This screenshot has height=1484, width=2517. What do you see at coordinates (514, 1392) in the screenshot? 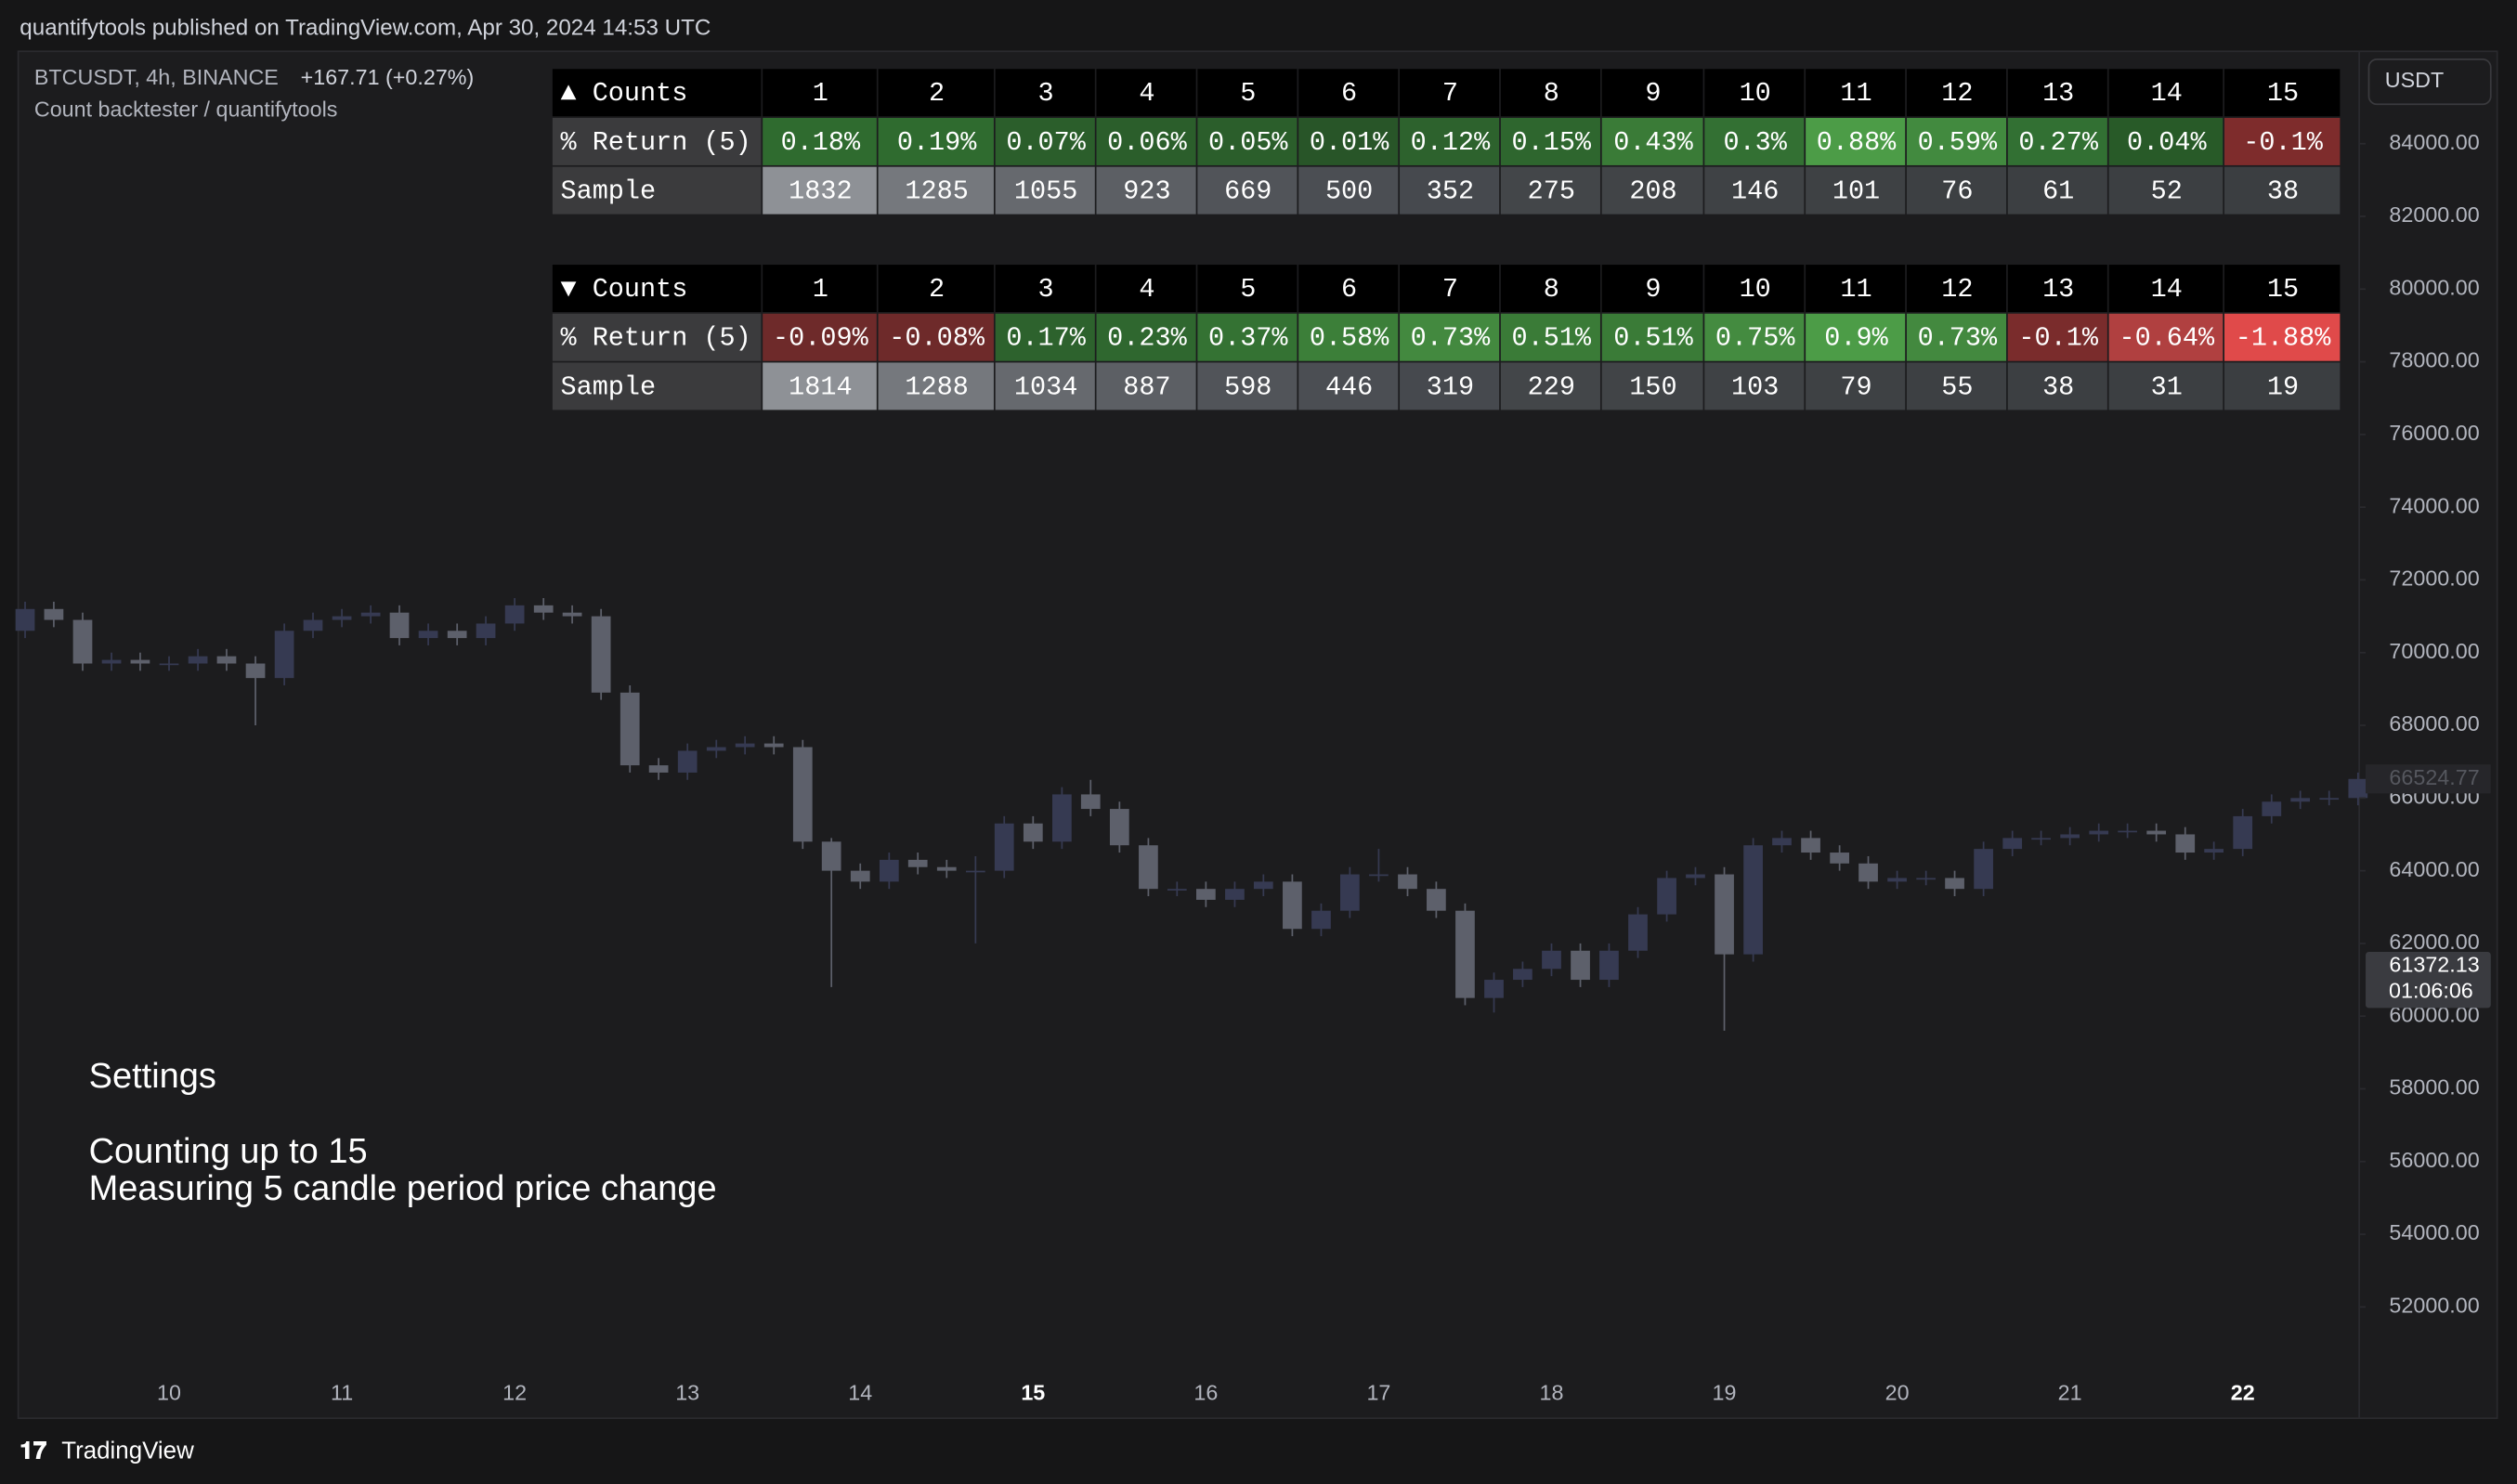
I see `x-tick-label: 12` at bounding box center [514, 1392].